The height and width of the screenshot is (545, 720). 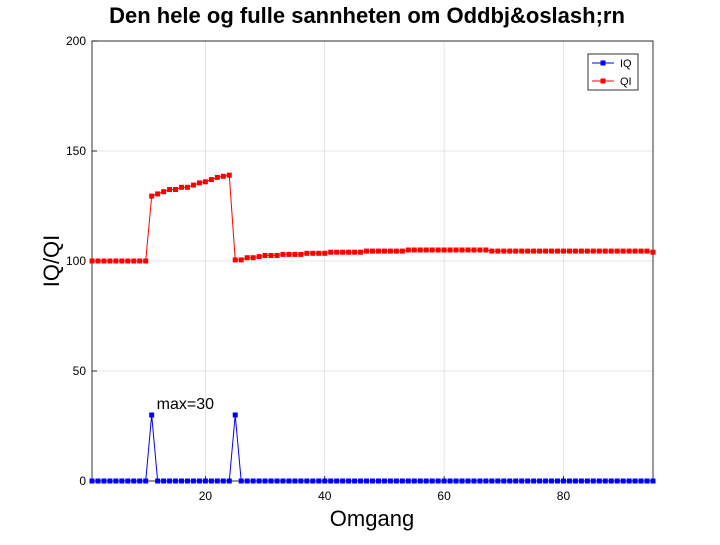 I want to click on legend-qi-label: QI, so click(x=626, y=82).